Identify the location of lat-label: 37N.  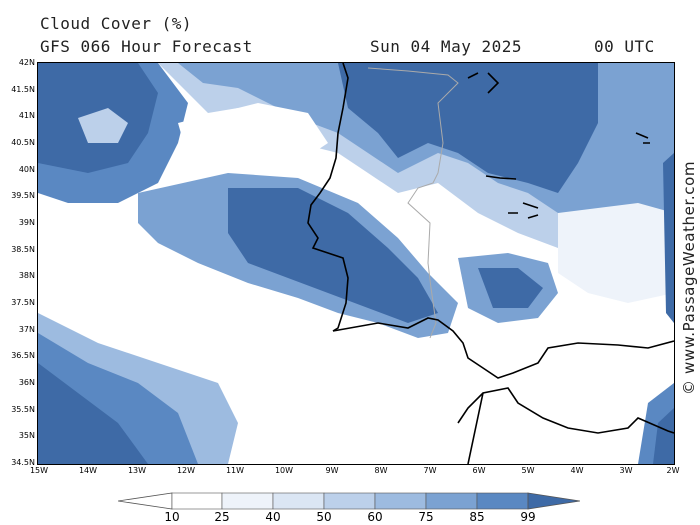
(26, 329).